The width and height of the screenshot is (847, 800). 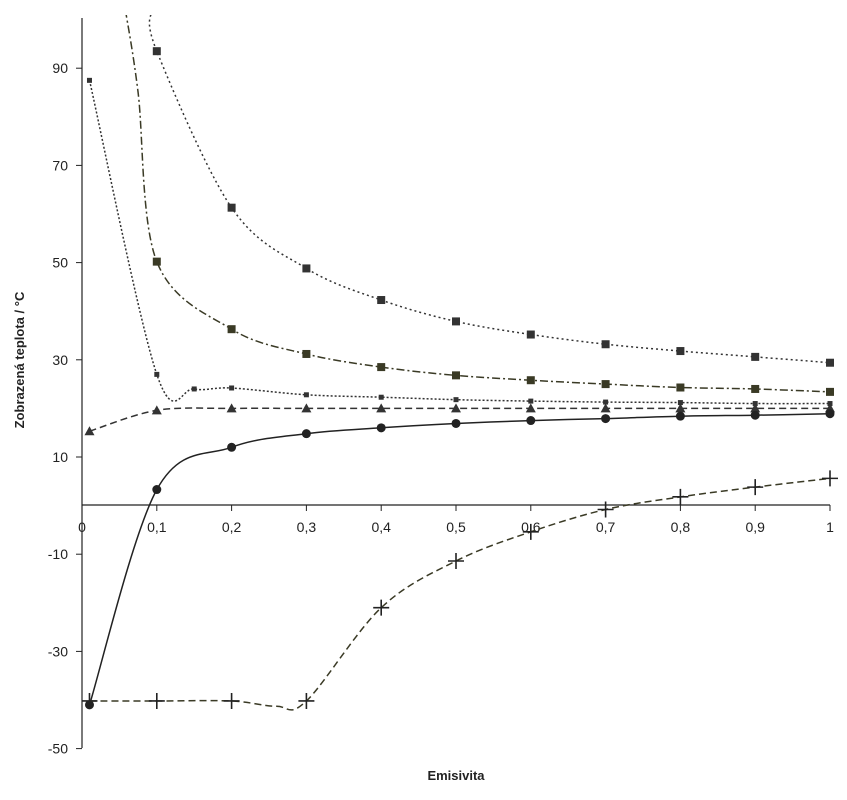 What do you see at coordinates (60, 360) in the screenshot?
I see `y-tick-label: 30` at bounding box center [60, 360].